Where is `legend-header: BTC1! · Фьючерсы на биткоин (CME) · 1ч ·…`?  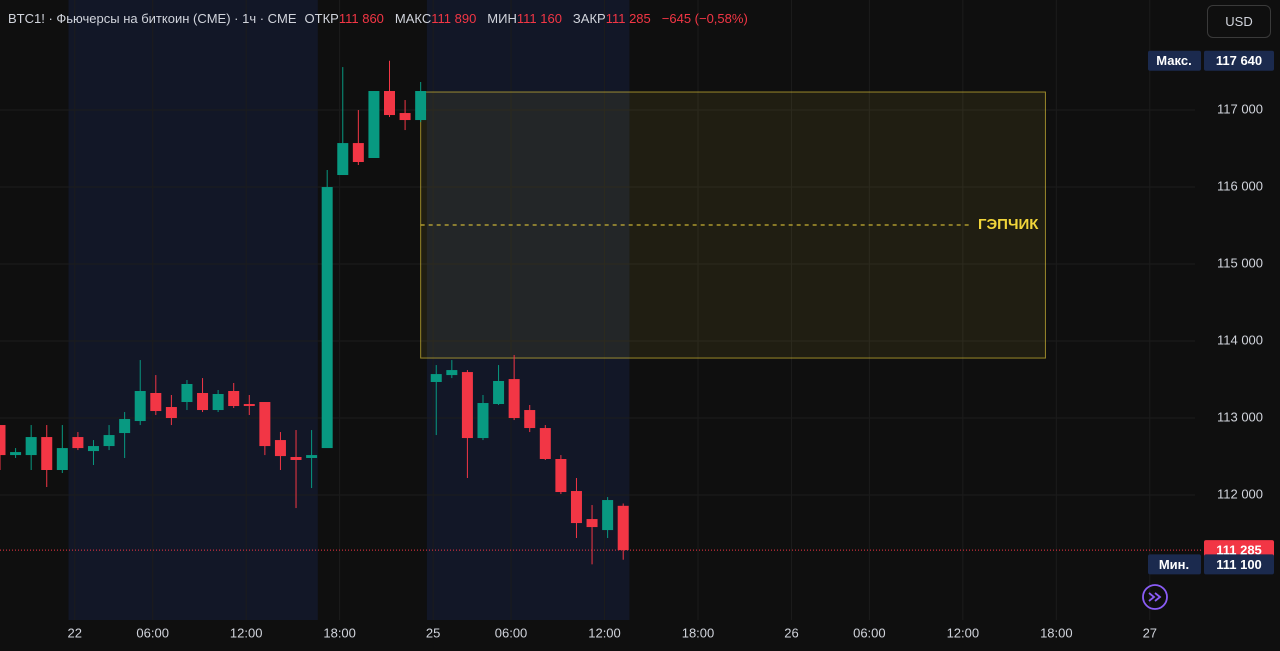 legend-header: BTC1! · Фьючерсы на биткоин (CME) · 1ч ·… is located at coordinates (383, 18).